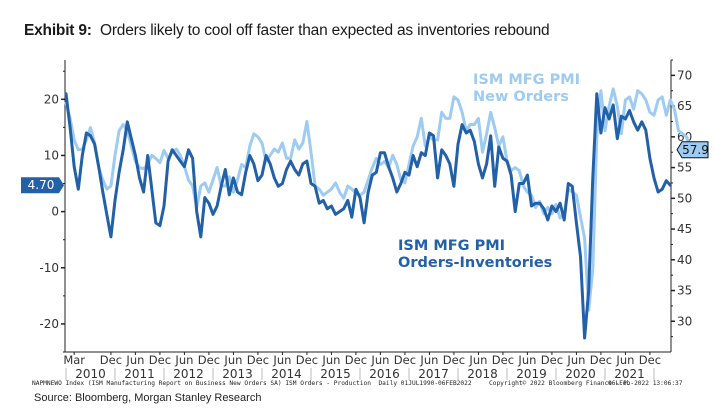 Image resolution: width=723 pixels, height=415 pixels. What do you see at coordinates (684, 75) in the screenshot?
I see `right-tick-label: 70` at bounding box center [684, 75].